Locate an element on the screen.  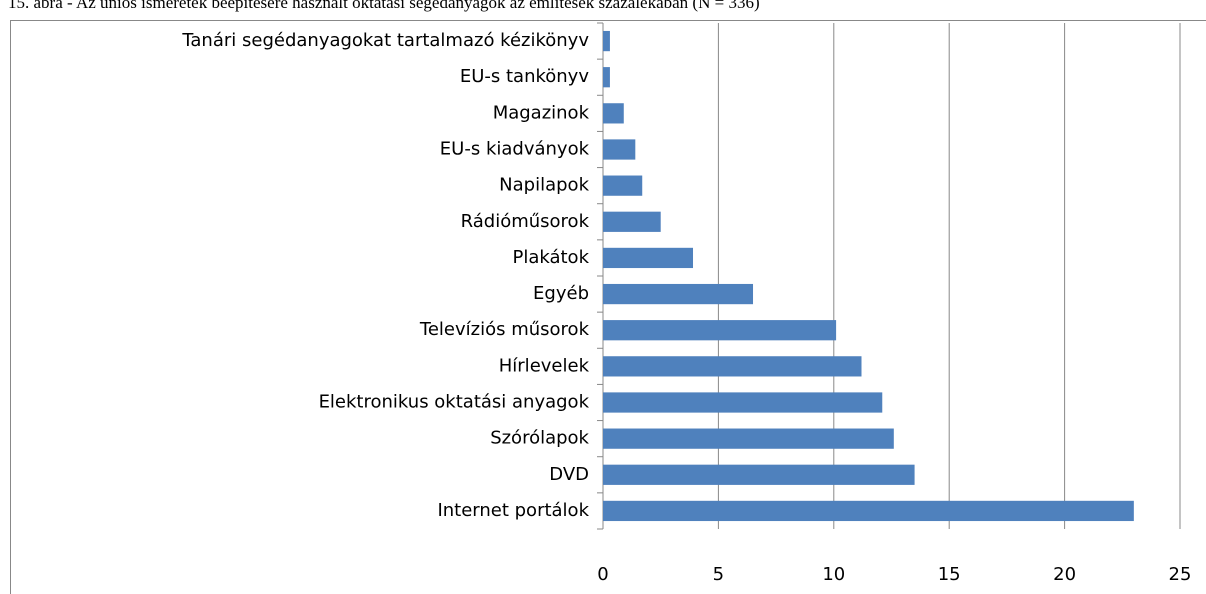
y-tick-label: DVD is located at coordinates (569, 474).